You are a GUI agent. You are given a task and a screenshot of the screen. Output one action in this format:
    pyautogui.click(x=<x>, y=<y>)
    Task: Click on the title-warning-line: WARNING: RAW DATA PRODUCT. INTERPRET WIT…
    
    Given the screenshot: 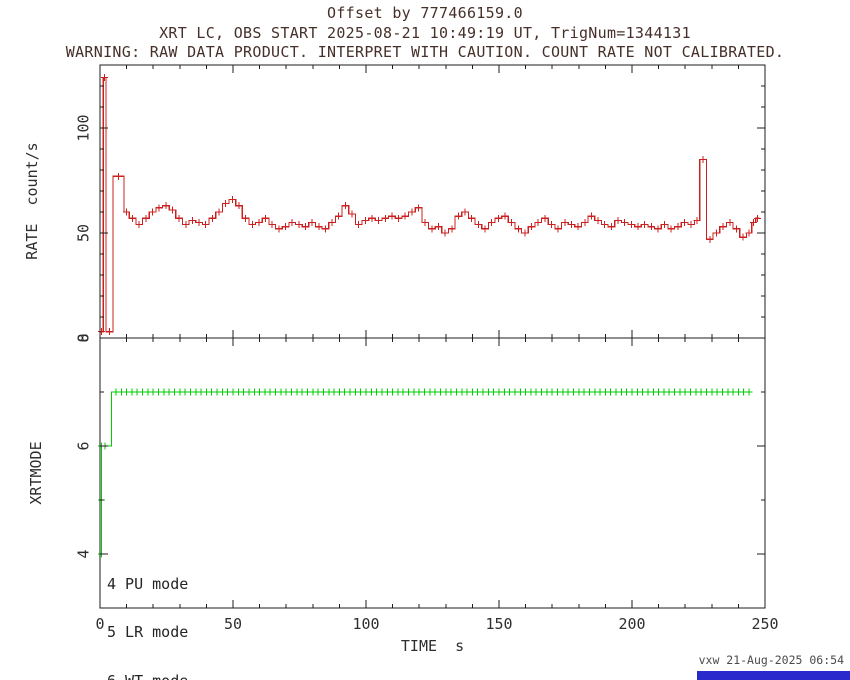 What is the action you would take?
    pyautogui.click(x=425, y=52)
    